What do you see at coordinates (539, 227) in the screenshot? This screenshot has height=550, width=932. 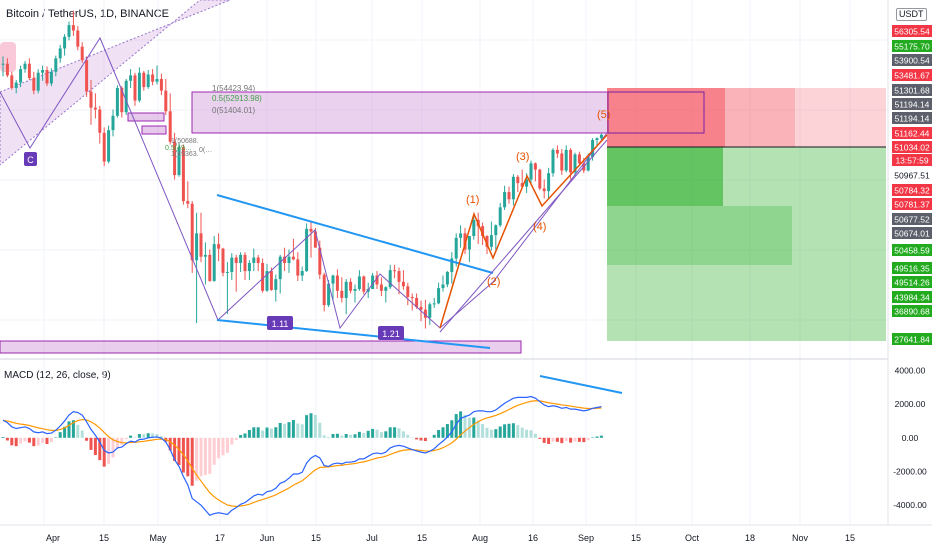 I see `wave-label-4: (4)` at bounding box center [539, 227].